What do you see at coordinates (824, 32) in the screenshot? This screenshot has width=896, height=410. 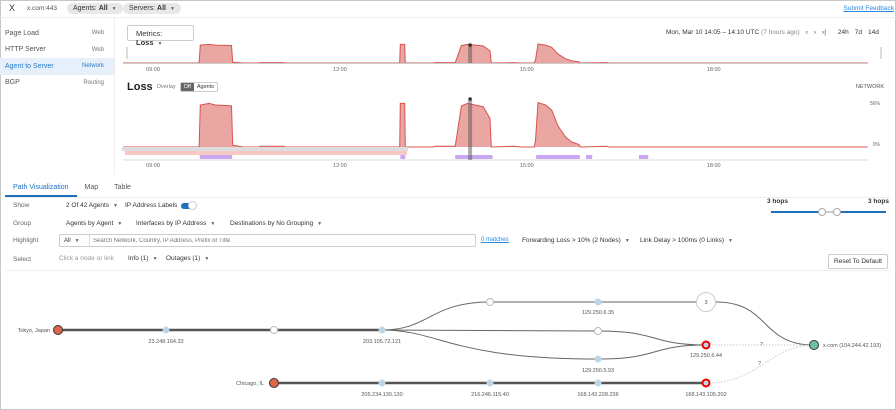 I see `jump-latest-icon: ›|` at bounding box center [824, 32].